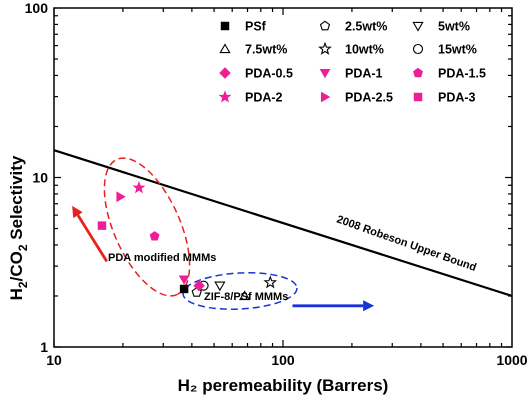 This screenshot has width=532, height=402. I want to click on data-point-10wt-, so click(270, 282).